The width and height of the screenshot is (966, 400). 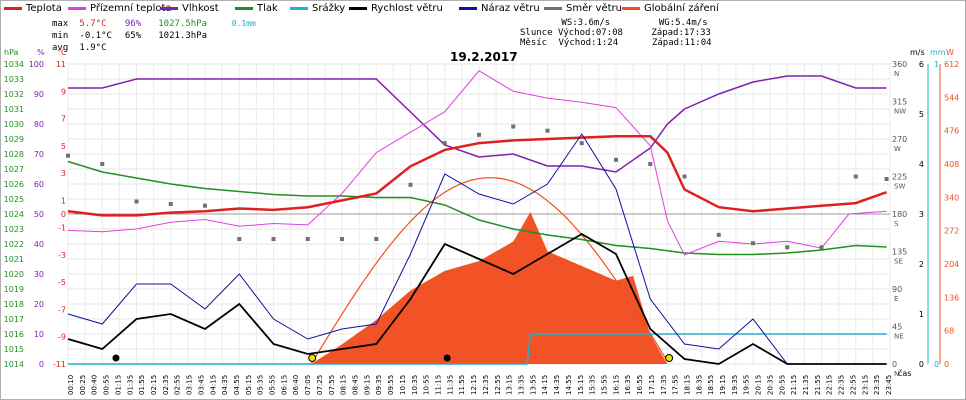 What do you see at coordinates (62, 255) in the screenshot?
I see `tick-degc-8: -3` at bounding box center [62, 255].